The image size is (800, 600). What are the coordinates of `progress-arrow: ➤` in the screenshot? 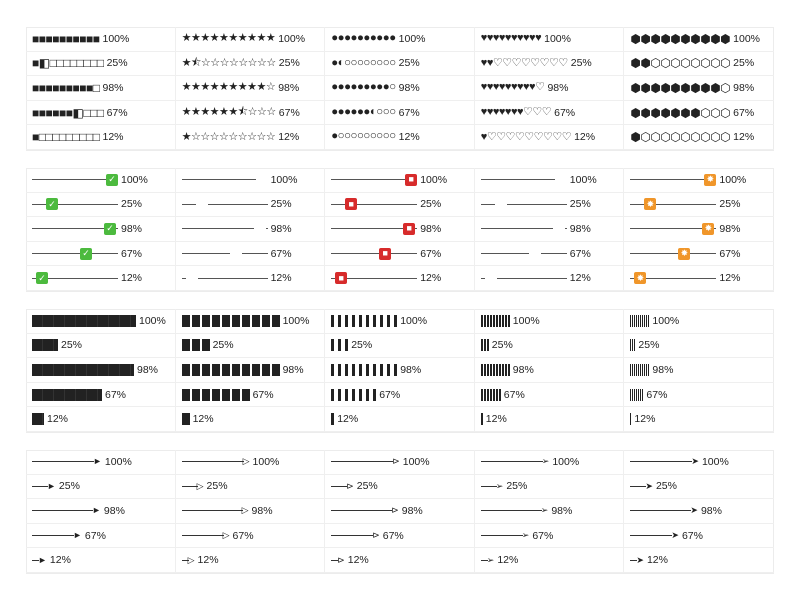 It's located at (664, 510).